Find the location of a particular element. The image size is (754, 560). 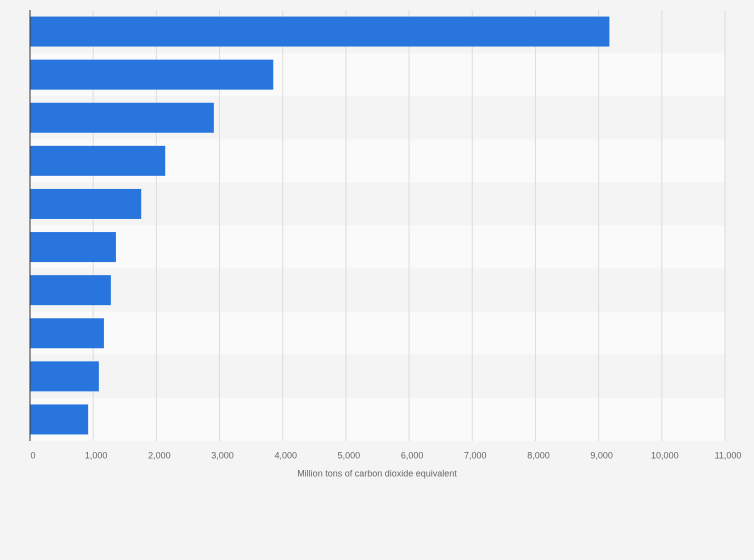

x-tick-label: 10,000 is located at coordinates (665, 455).